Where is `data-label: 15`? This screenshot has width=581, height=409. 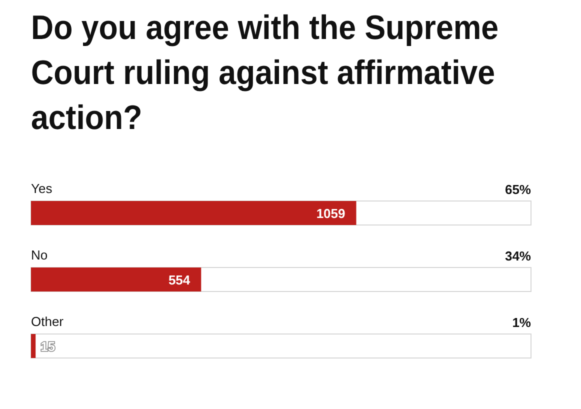
data-label: 15 is located at coordinates (48, 346).